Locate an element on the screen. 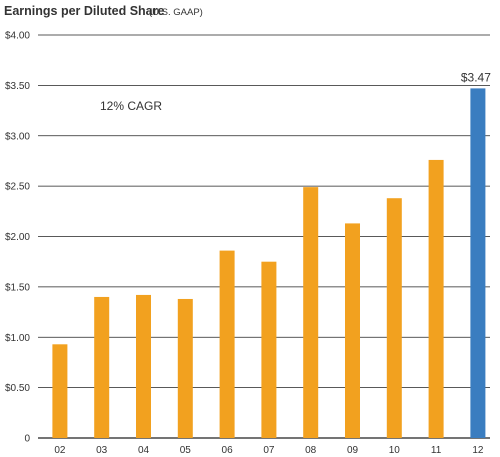 The image size is (500, 457). x-tick-label: 06 is located at coordinates (228, 450).